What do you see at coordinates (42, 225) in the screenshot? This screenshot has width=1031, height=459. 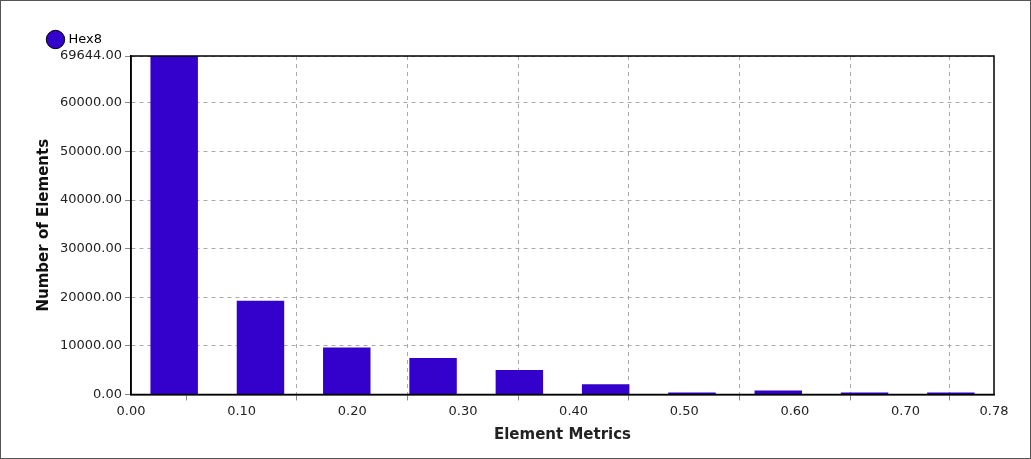 I see `y-axis-title: Number of Elements` at bounding box center [42, 225].